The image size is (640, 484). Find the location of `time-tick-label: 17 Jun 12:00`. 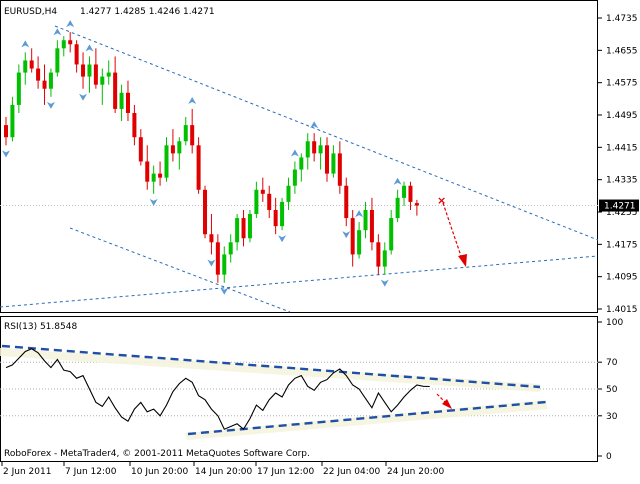

time-tick-label: 17 Jun 12:00 is located at coordinates (285, 472).